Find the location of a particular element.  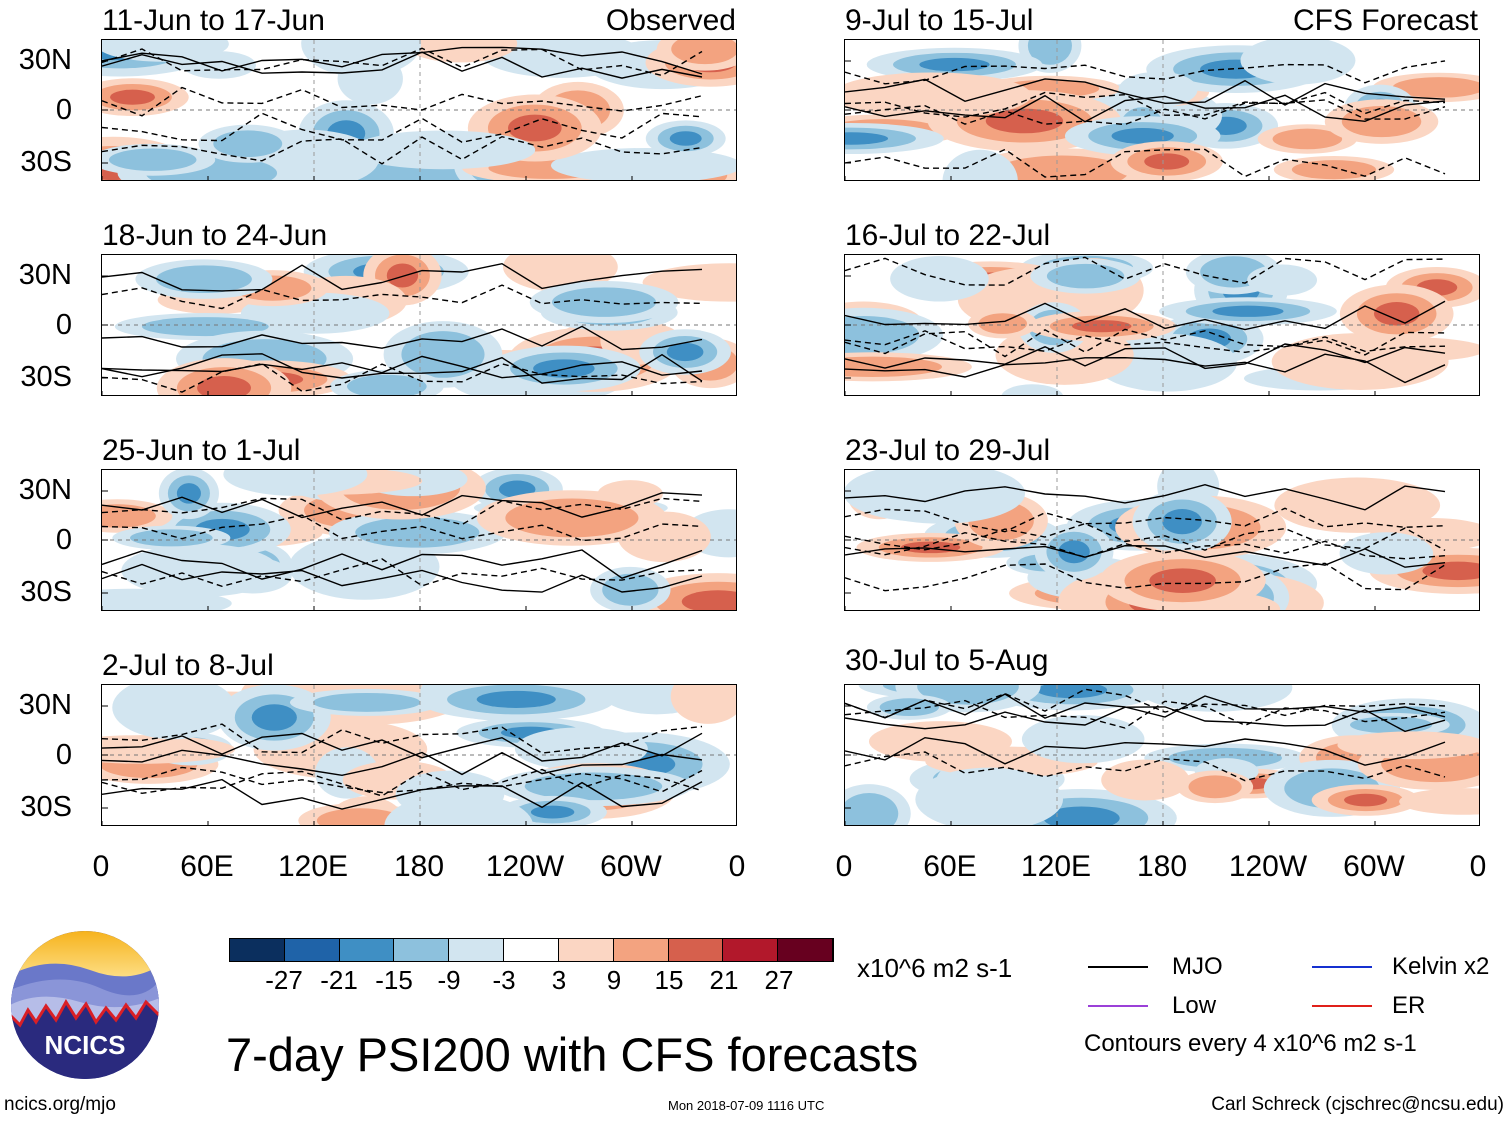

x-label: 60W is located at coordinates (1374, 866).